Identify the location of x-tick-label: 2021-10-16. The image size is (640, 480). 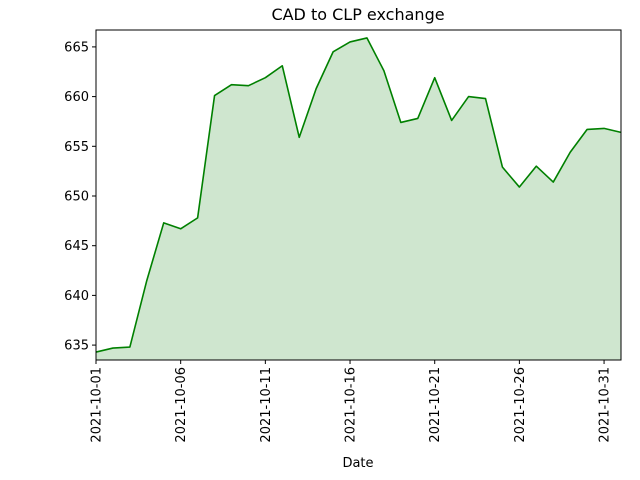
(351, 405).